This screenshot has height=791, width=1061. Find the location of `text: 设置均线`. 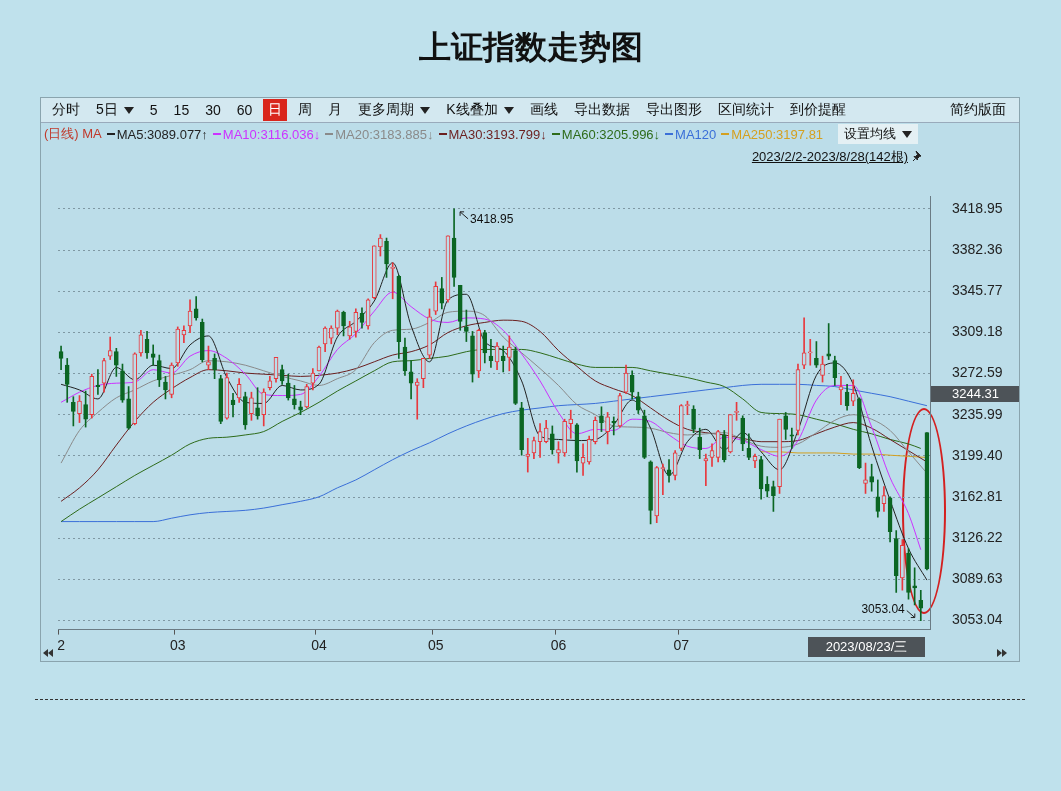

text: 设置均线 is located at coordinates (878, 134).